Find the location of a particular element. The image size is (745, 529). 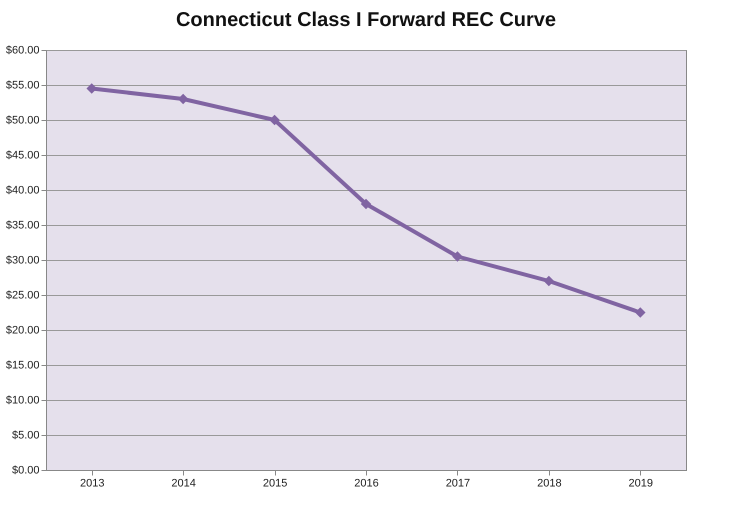

y-tick-label: $15.00 is located at coordinates (23, 366).